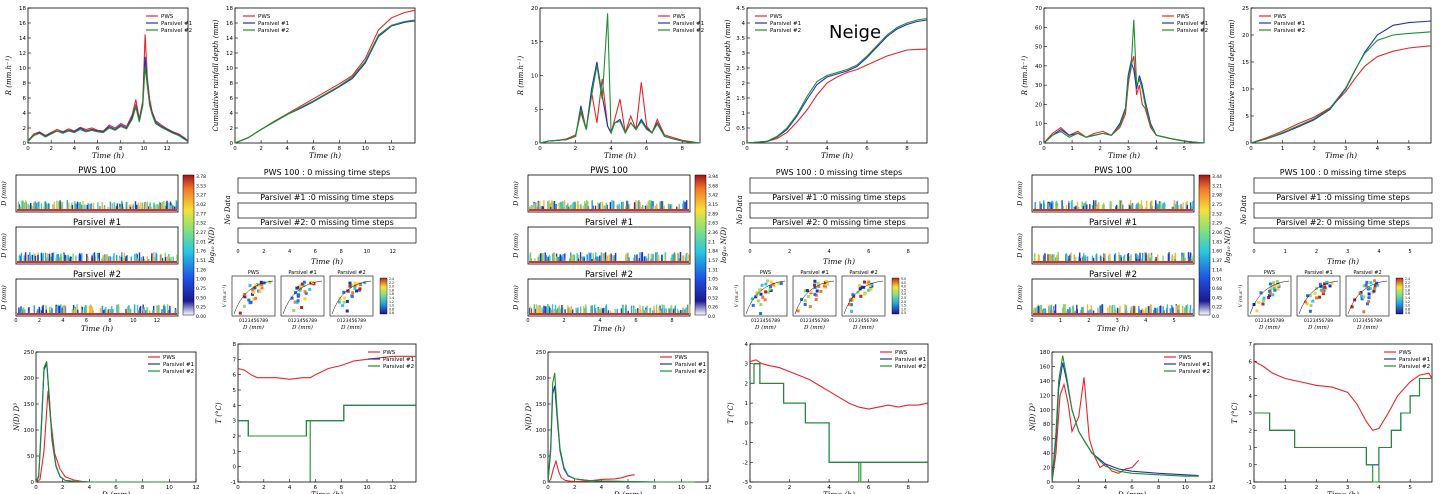 The image size is (1446, 494). What do you see at coordinates (527, 321) in the screenshot?
I see `ev2-spectrum-p2-xtick-label: 0` at bounding box center [527, 321].